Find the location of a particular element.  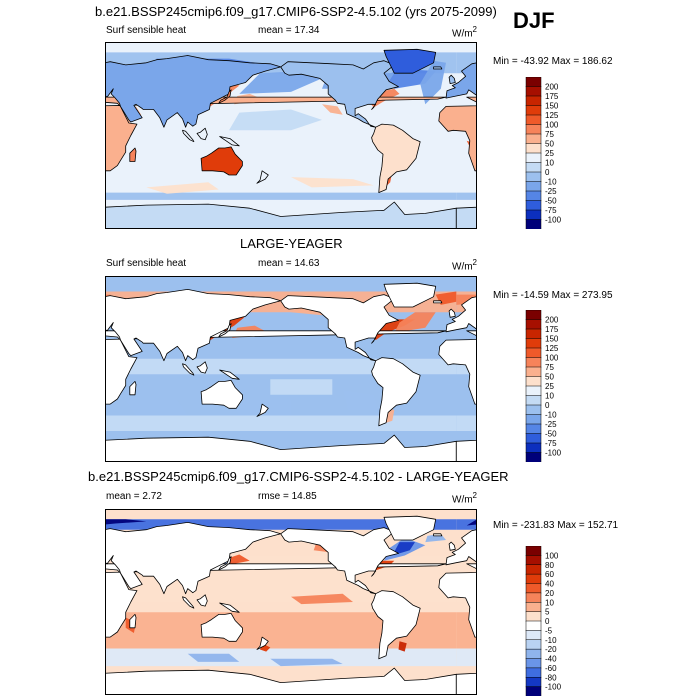

colorbar-tick-label: -60 is located at coordinates (551, 668).